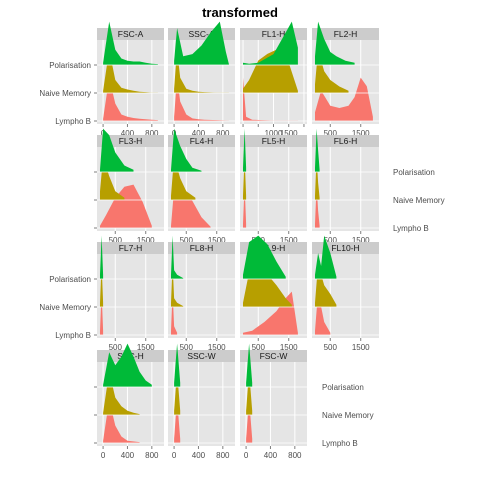 Image resolution: width=480 pixels, height=480 pixels. I want to click on panel-fsc-a: FSC-A0400800, so click(130, 79).